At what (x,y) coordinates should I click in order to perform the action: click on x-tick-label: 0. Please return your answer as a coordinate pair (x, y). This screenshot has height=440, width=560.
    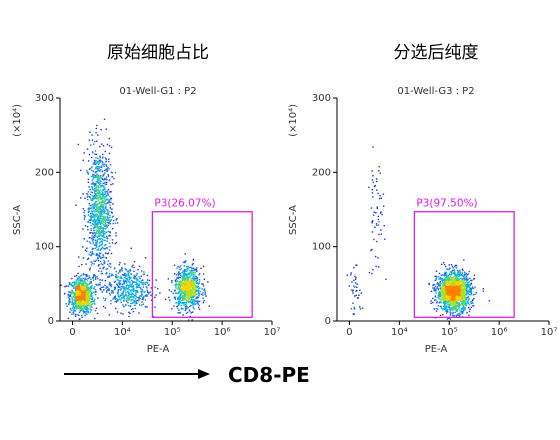
    Looking at the image, I should click on (72, 332).